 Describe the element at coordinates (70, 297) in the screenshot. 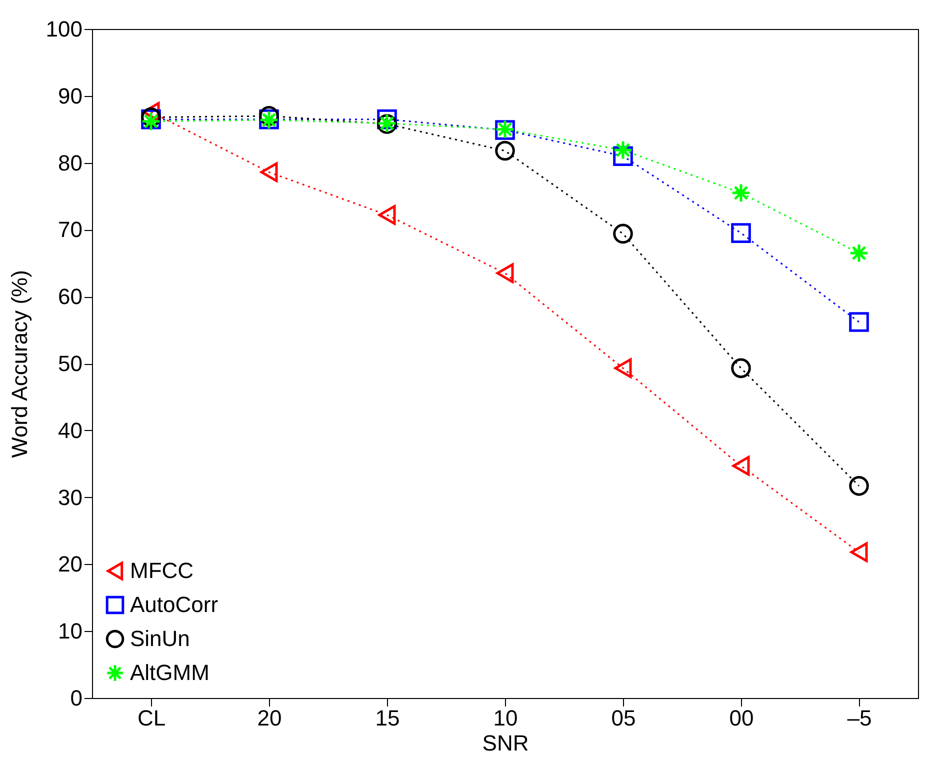

I see `y-tick-label: 60` at that location.